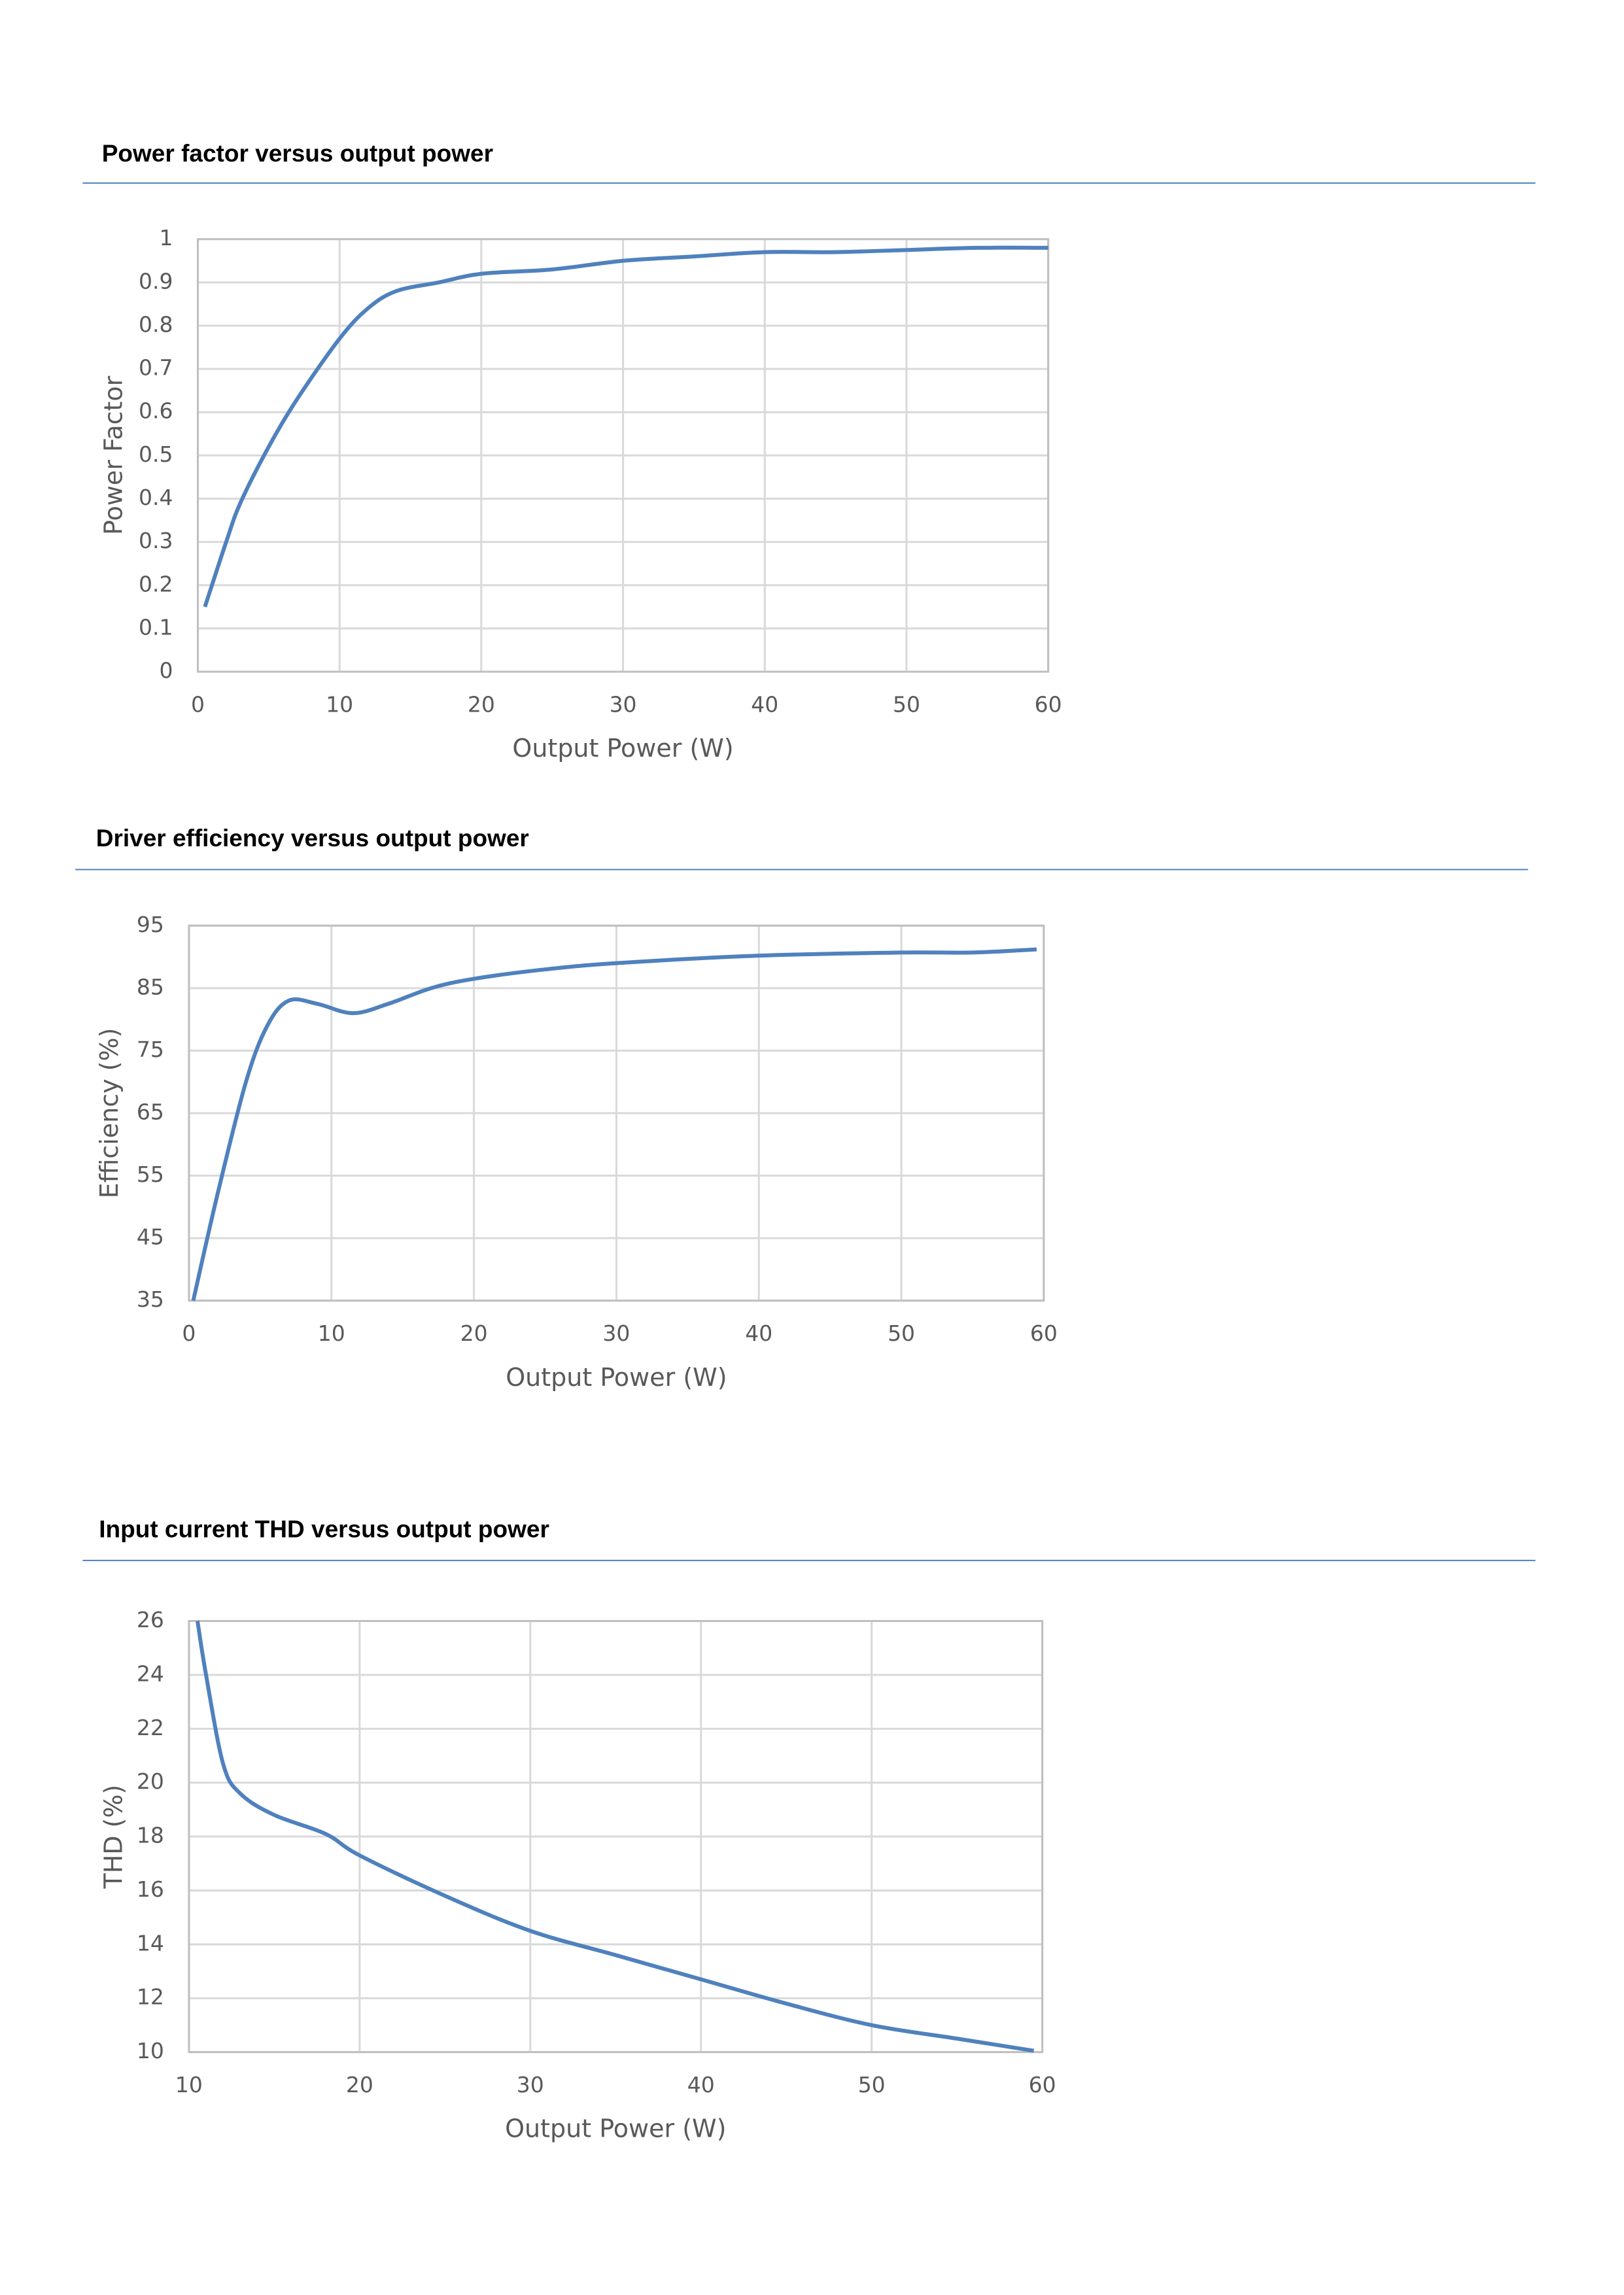  Describe the element at coordinates (113, 1837) in the screenshot. I see `y-axis-title: THD (%)` at that location.